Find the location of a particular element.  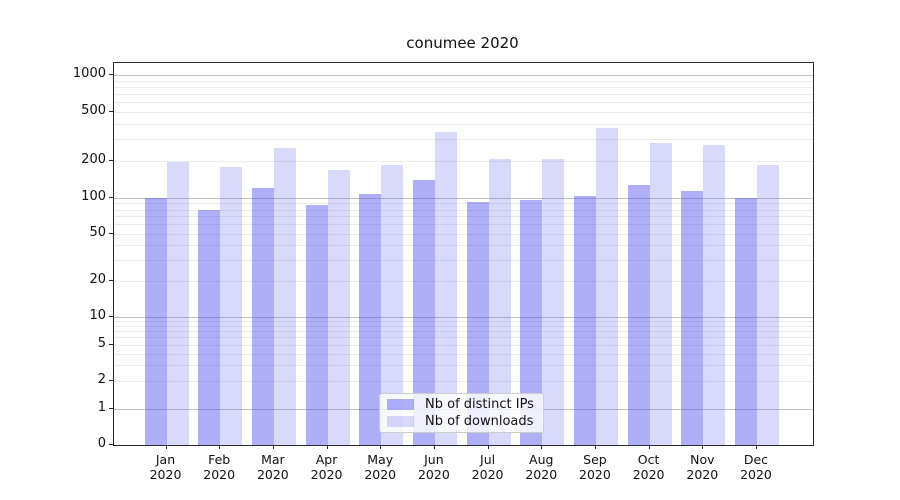

bar-distinct-ips-apr is located at coordinates (316, 324).